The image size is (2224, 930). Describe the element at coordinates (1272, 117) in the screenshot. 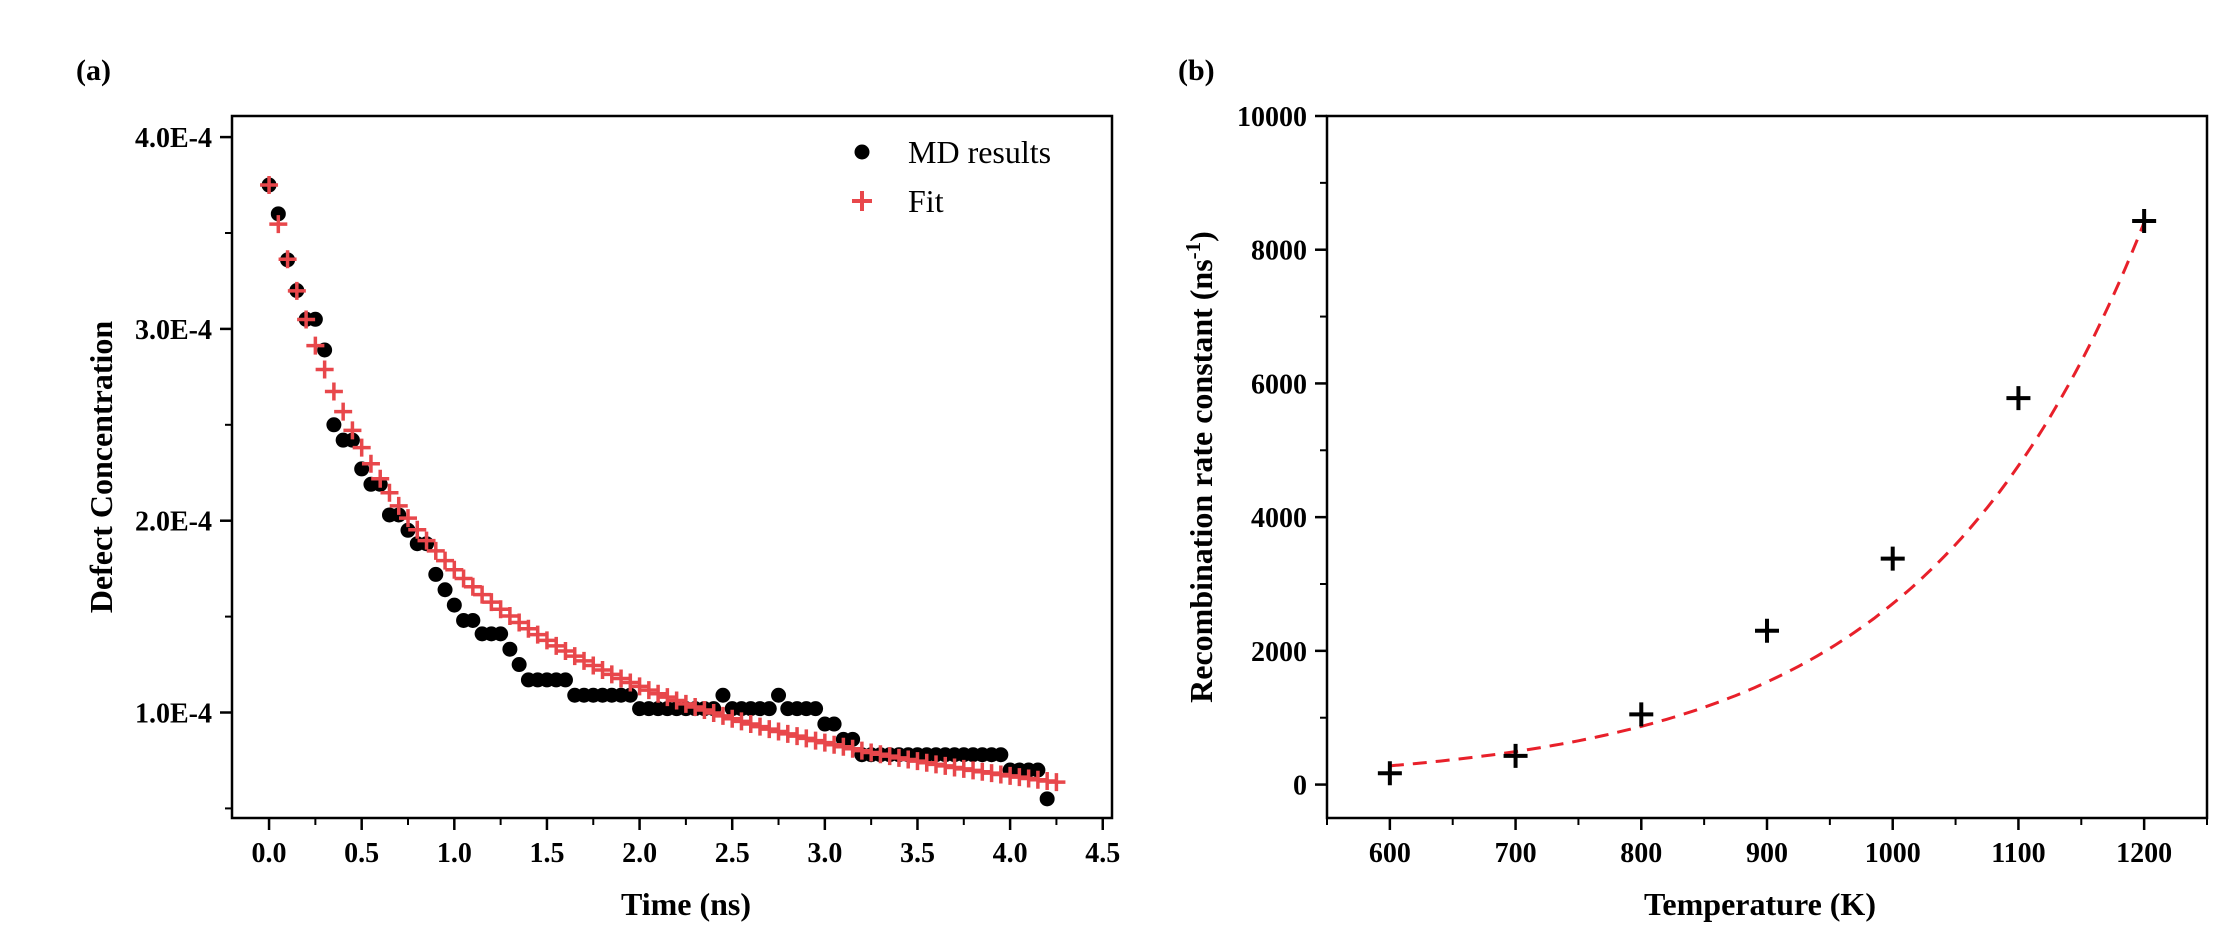

I see `y-tick-label: 10000` at that location.